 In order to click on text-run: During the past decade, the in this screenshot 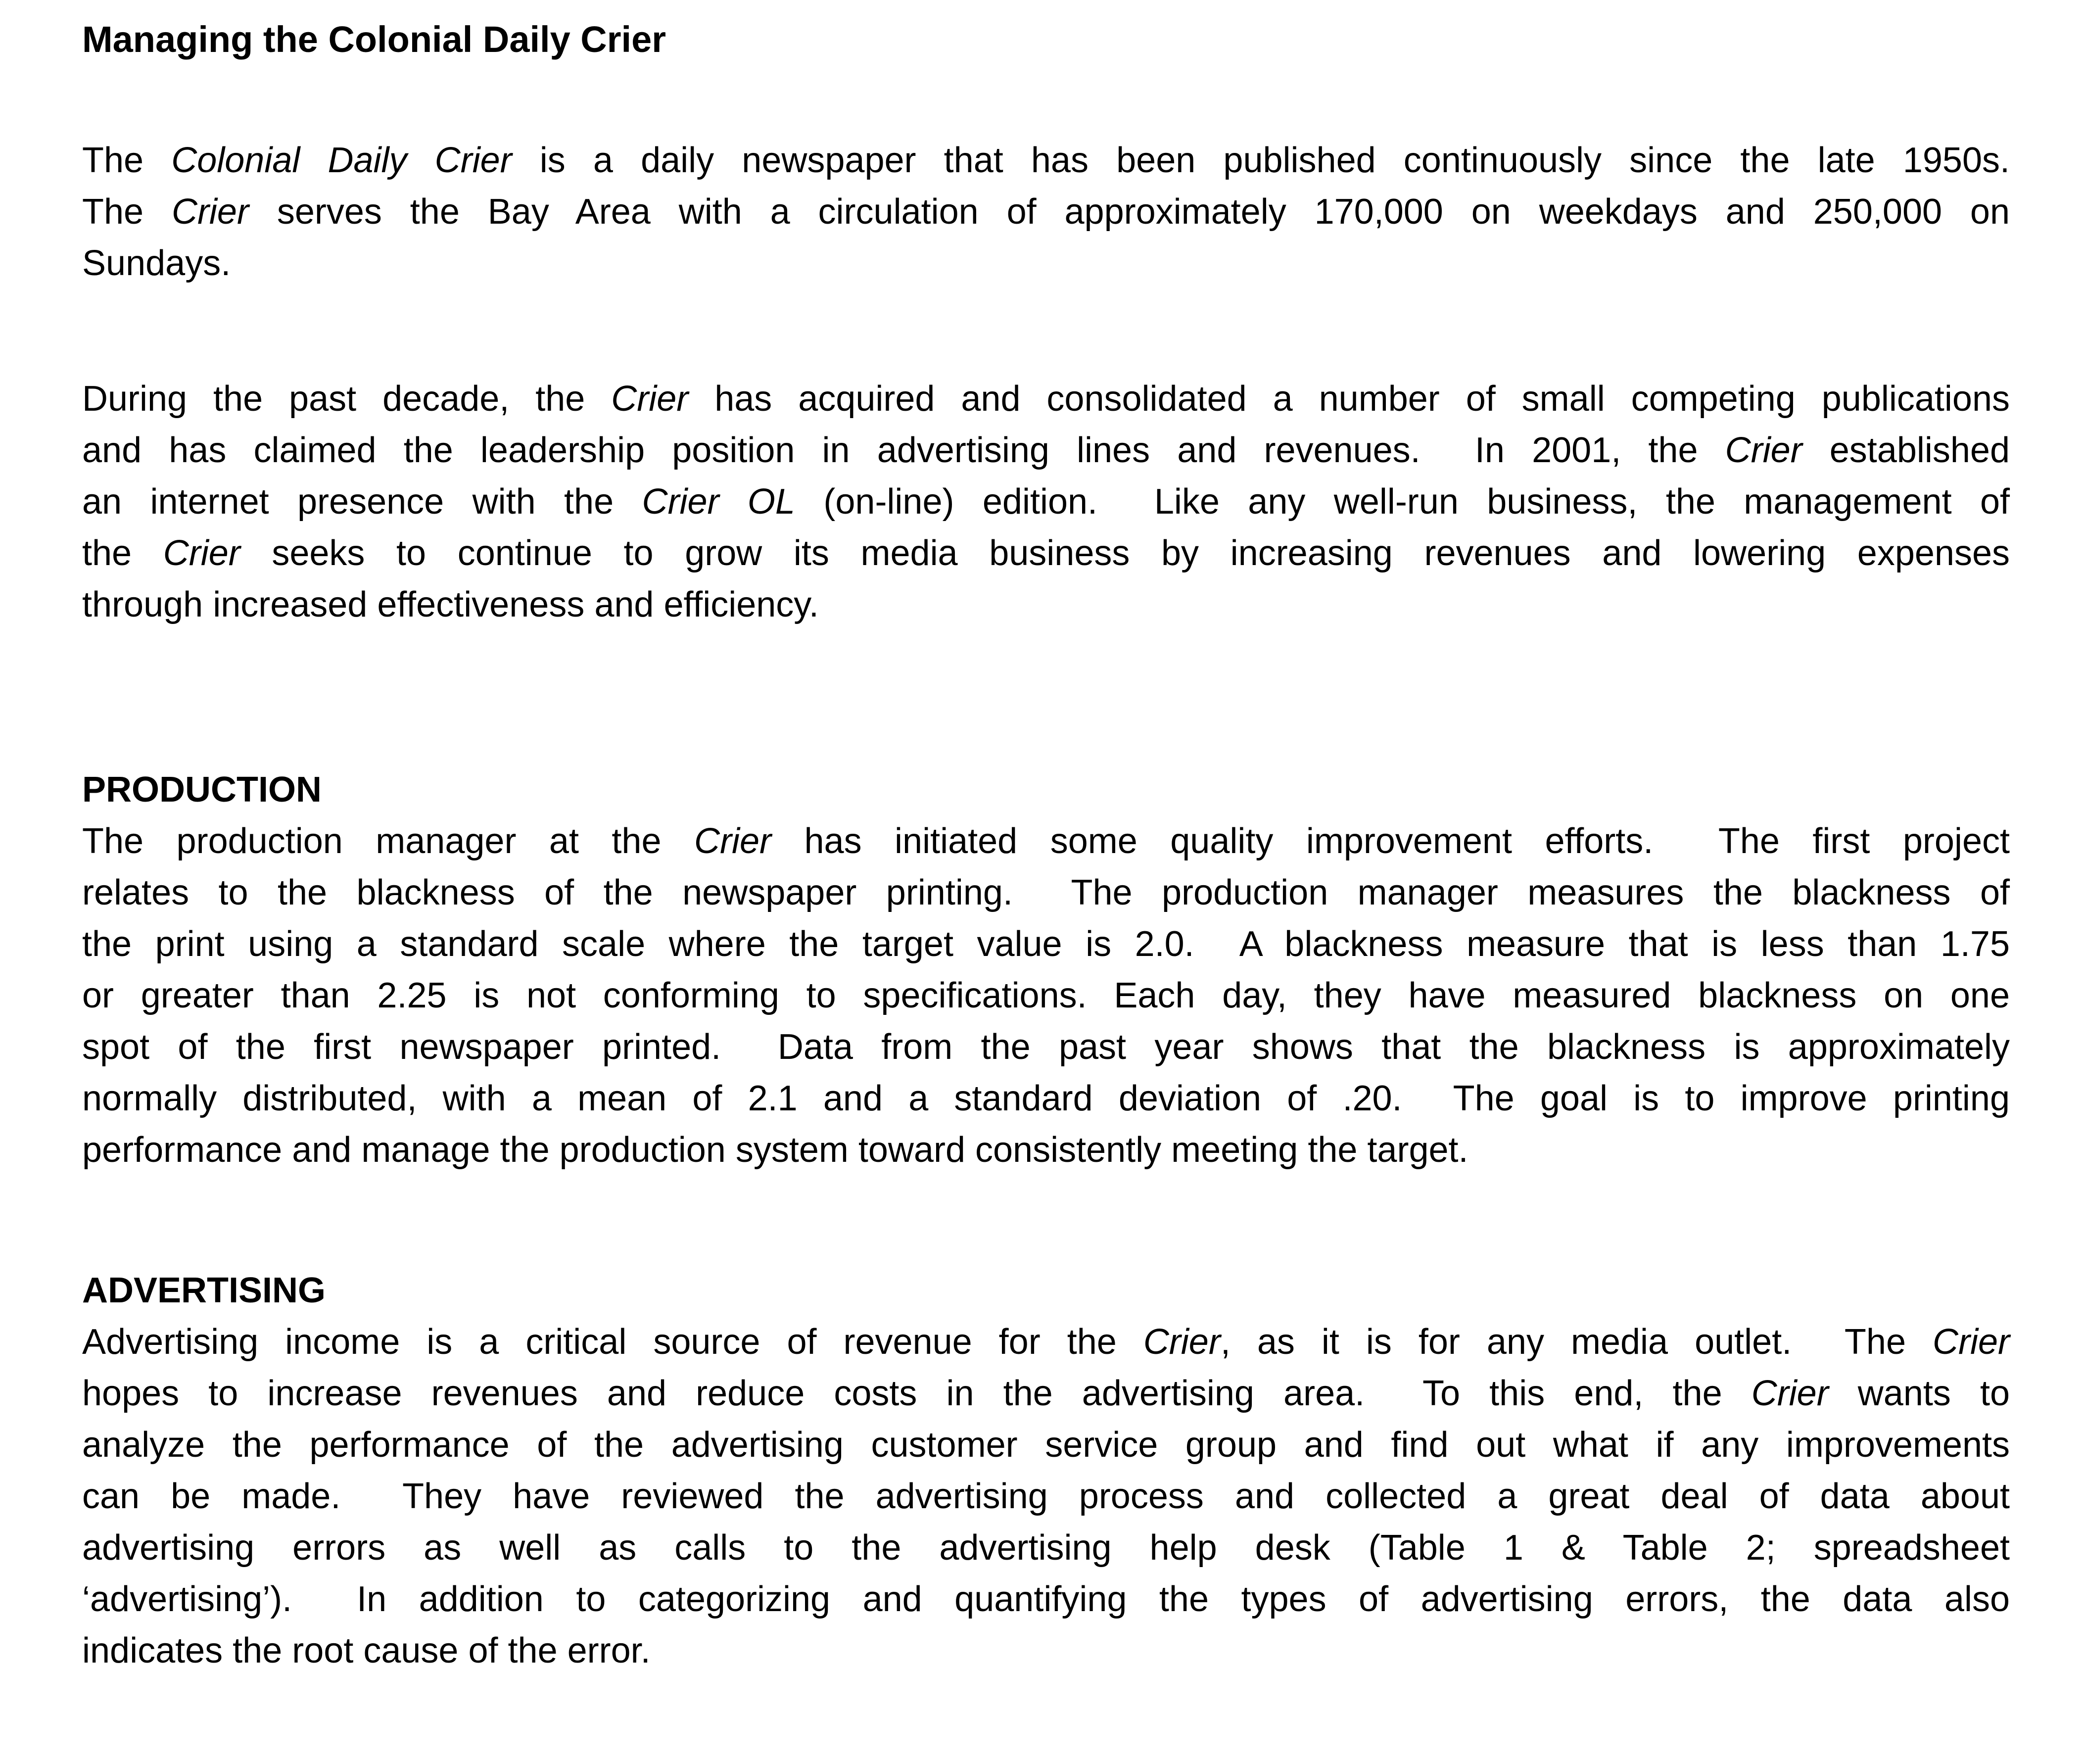, I will do `click(347, 399)`.